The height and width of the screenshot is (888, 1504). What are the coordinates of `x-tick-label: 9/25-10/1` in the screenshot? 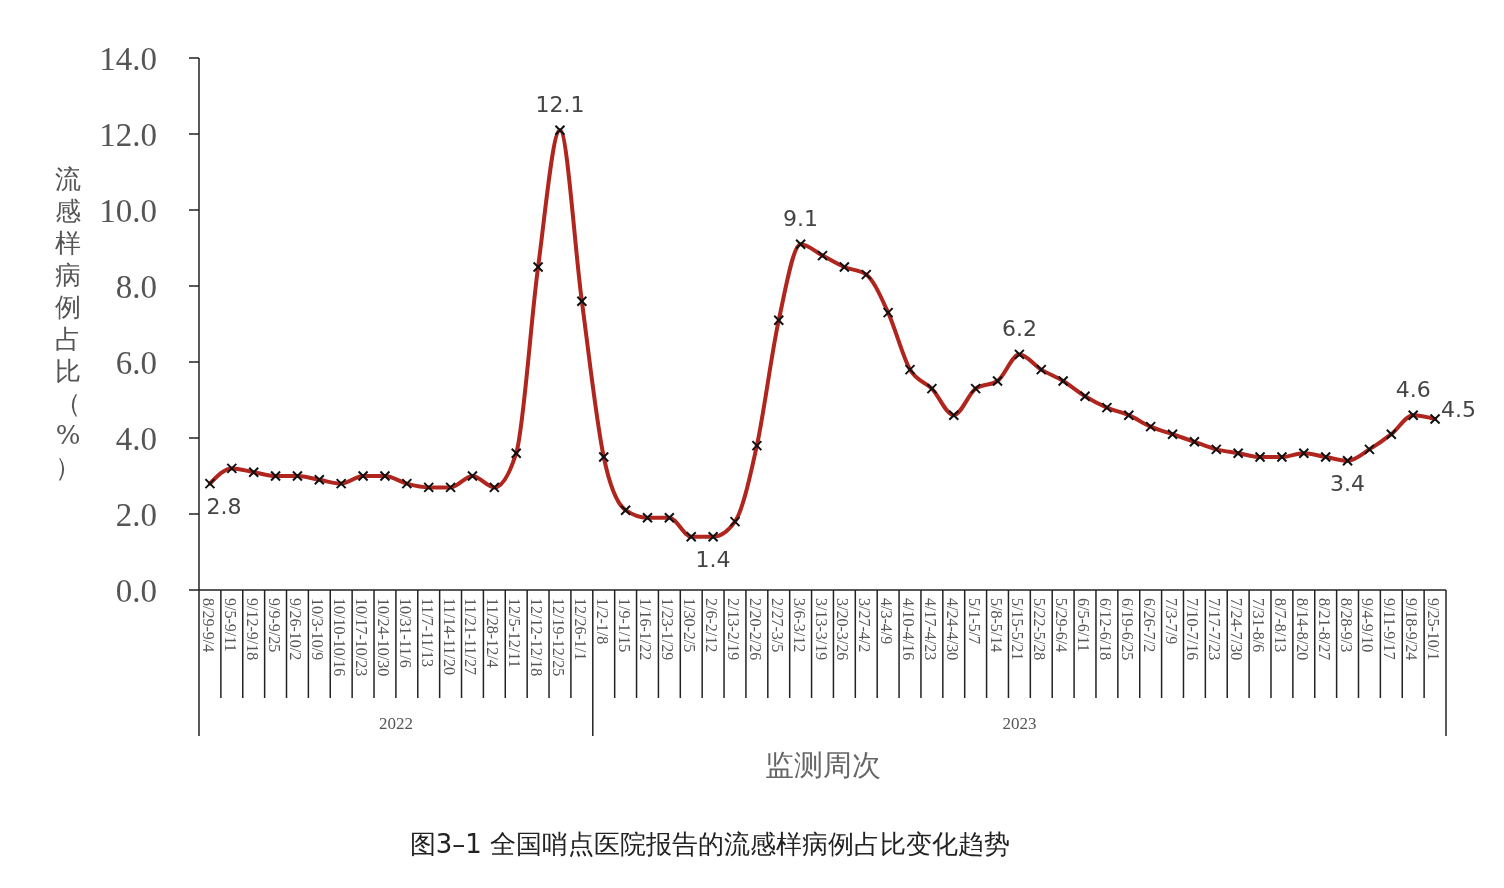 It's located at (1434, 629).